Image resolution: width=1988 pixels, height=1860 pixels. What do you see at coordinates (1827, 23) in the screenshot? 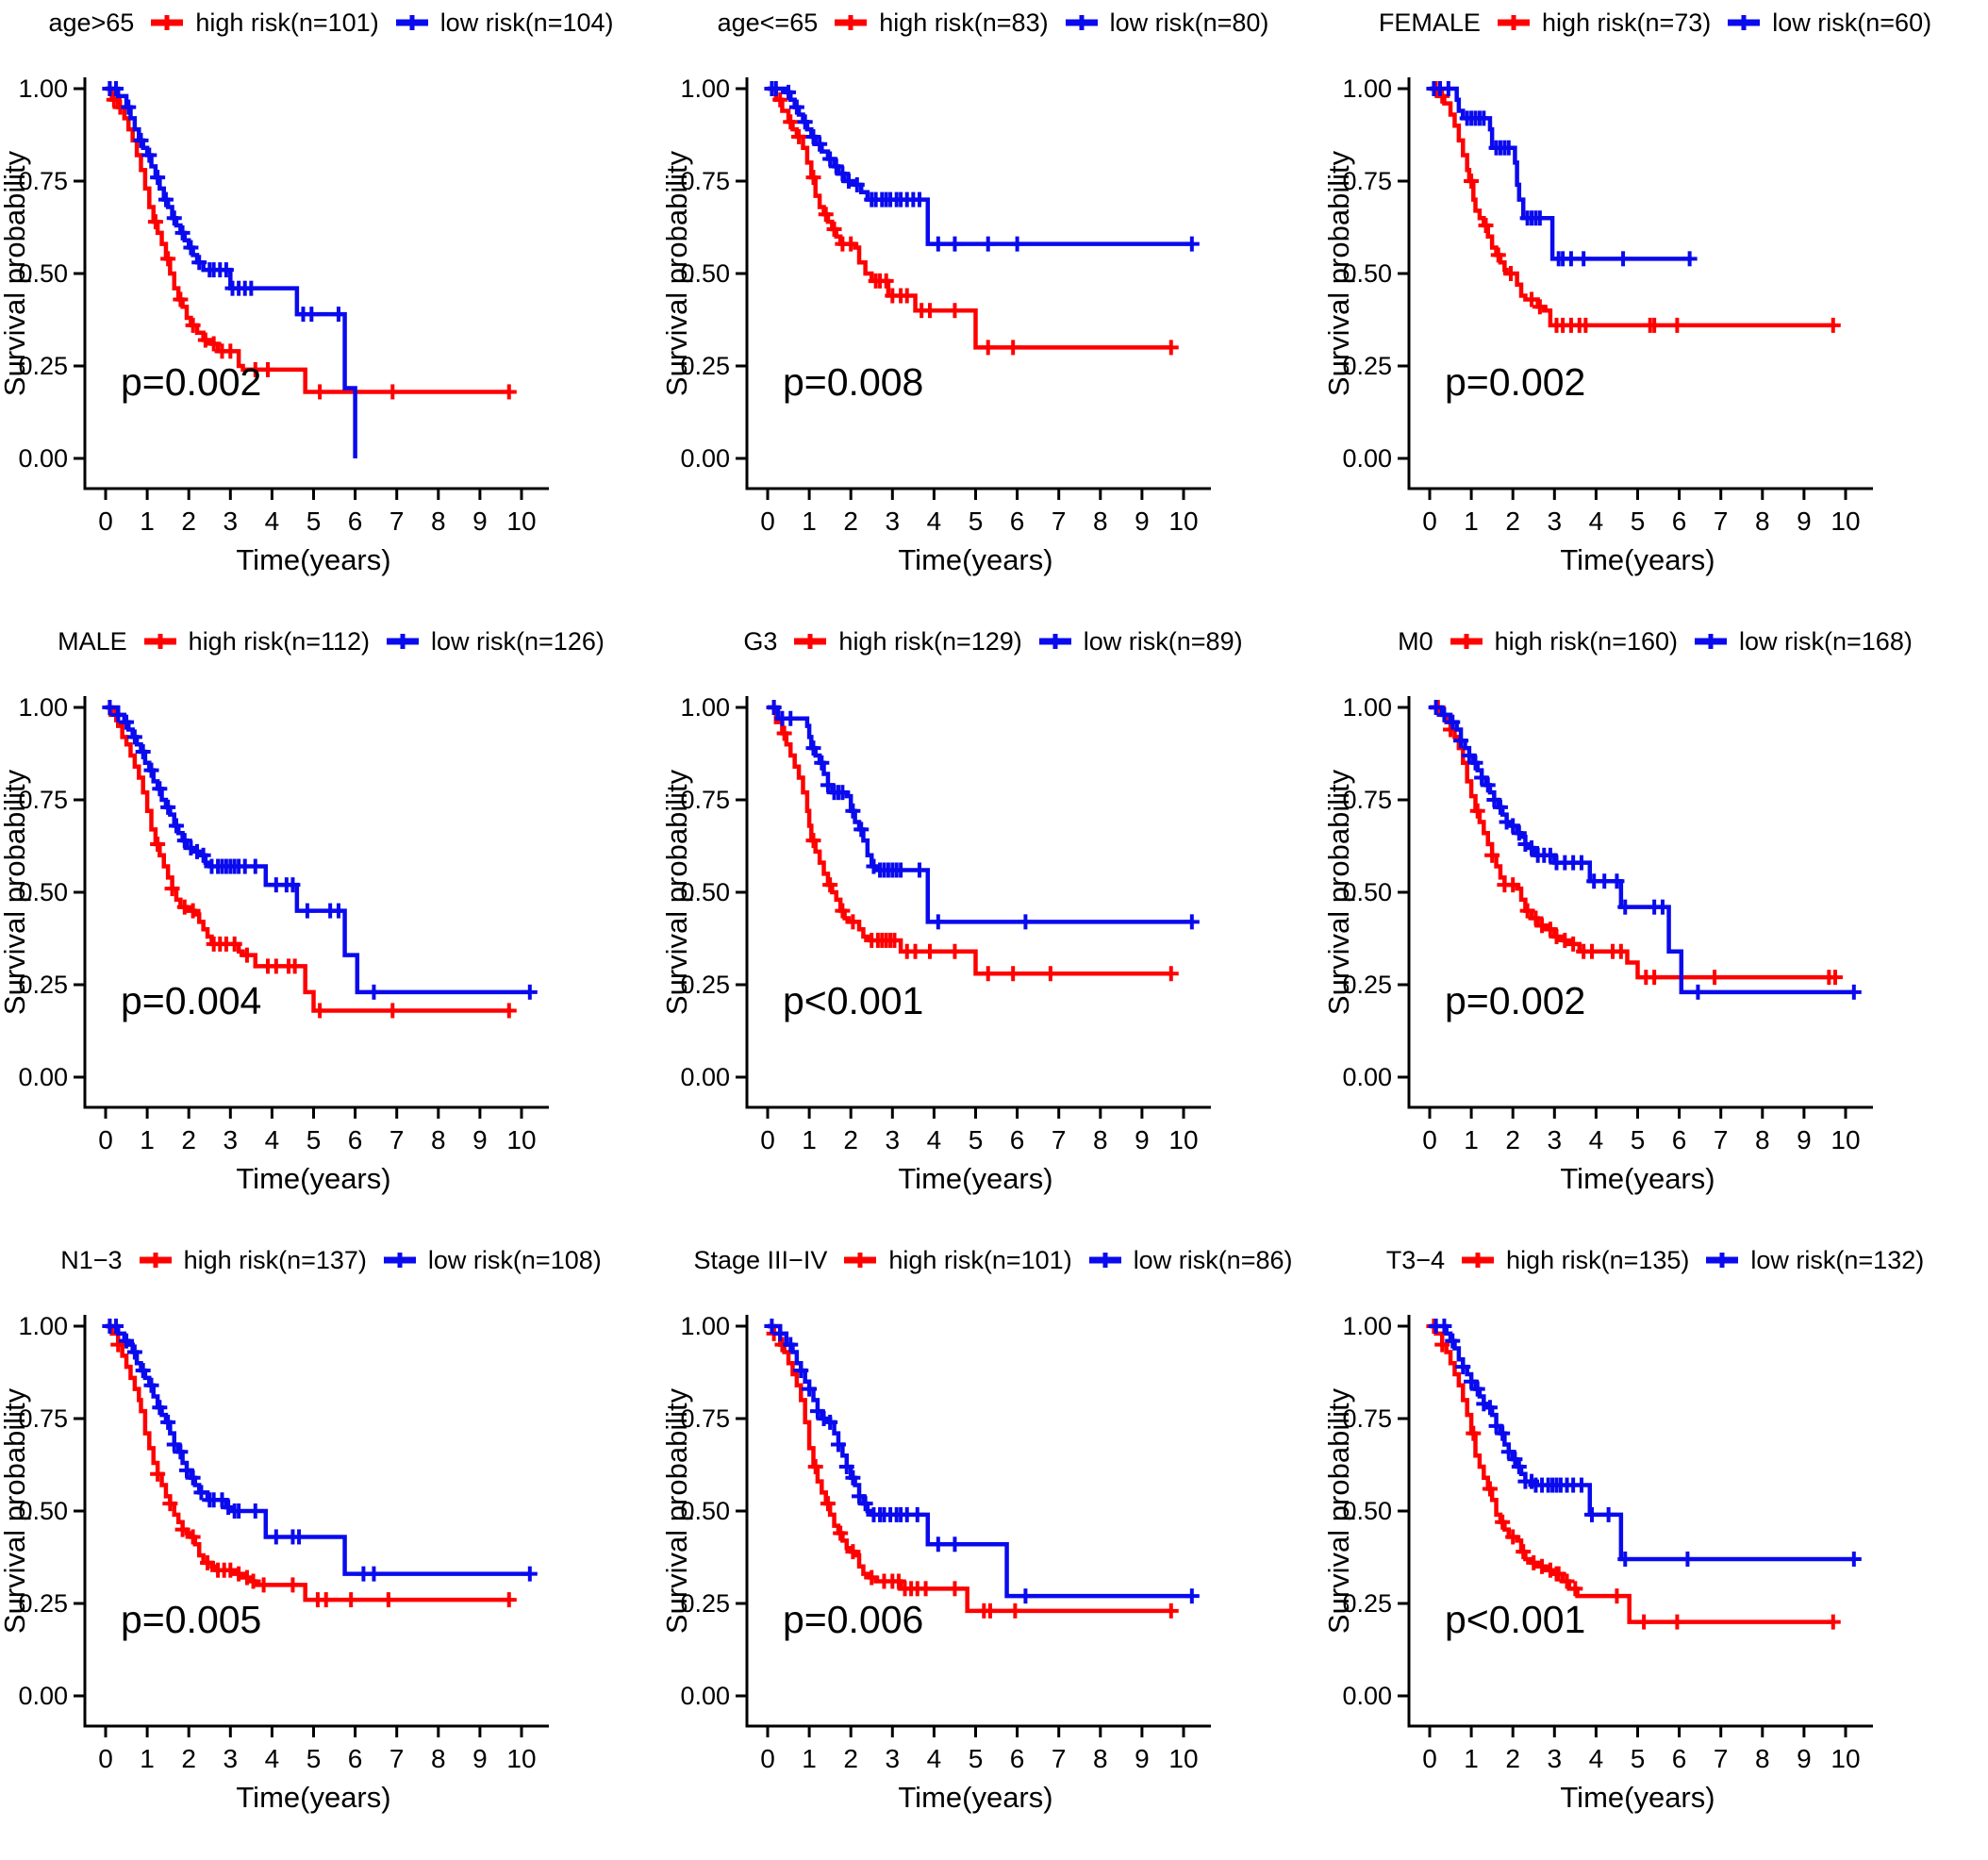
I see `legend-item-low-risk: low risk(n=60)` at bounding box center [1827, 23].